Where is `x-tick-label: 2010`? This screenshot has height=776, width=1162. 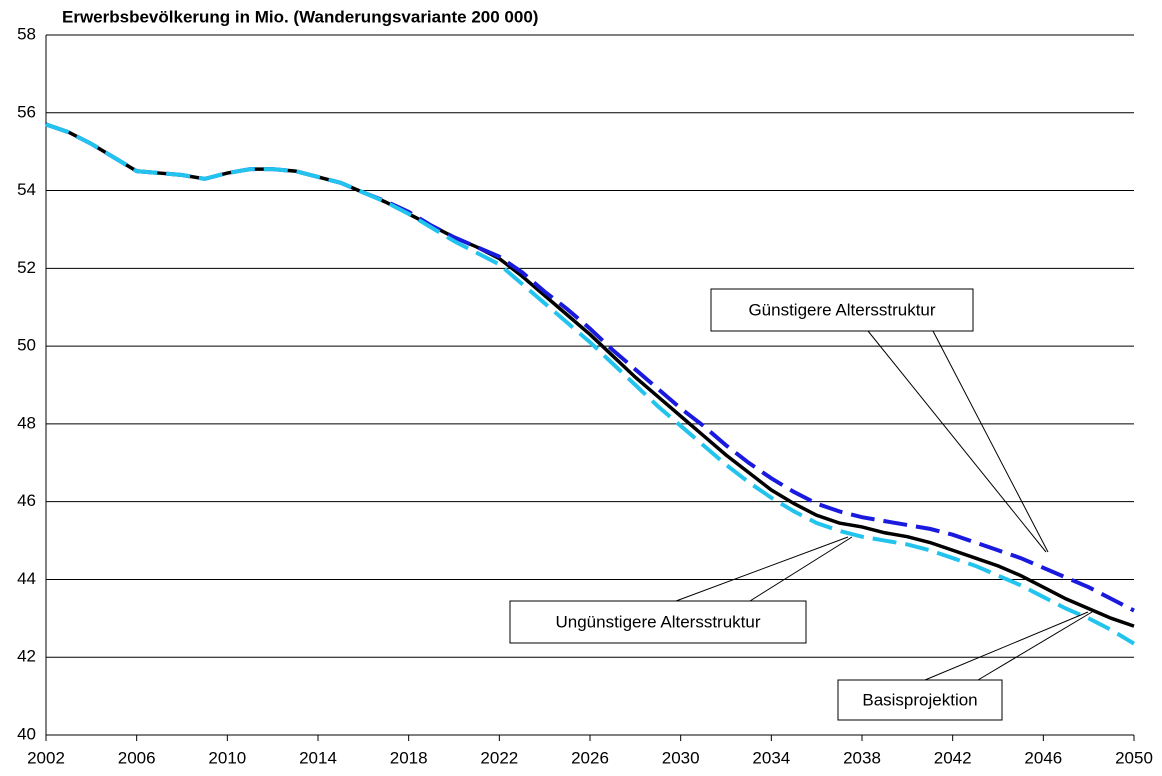 x-tick-label: 2010 is located at coordinates (227, 757).